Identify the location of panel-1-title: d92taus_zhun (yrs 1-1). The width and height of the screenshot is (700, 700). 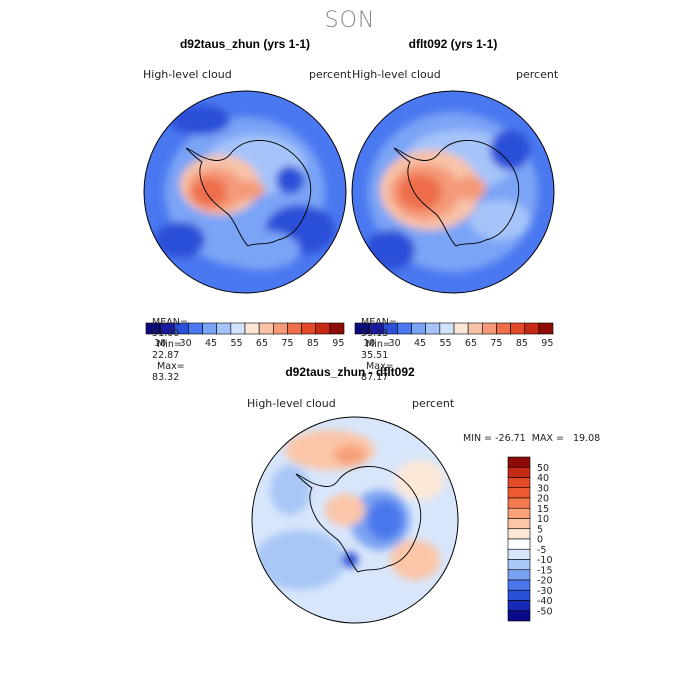
(245, 44).